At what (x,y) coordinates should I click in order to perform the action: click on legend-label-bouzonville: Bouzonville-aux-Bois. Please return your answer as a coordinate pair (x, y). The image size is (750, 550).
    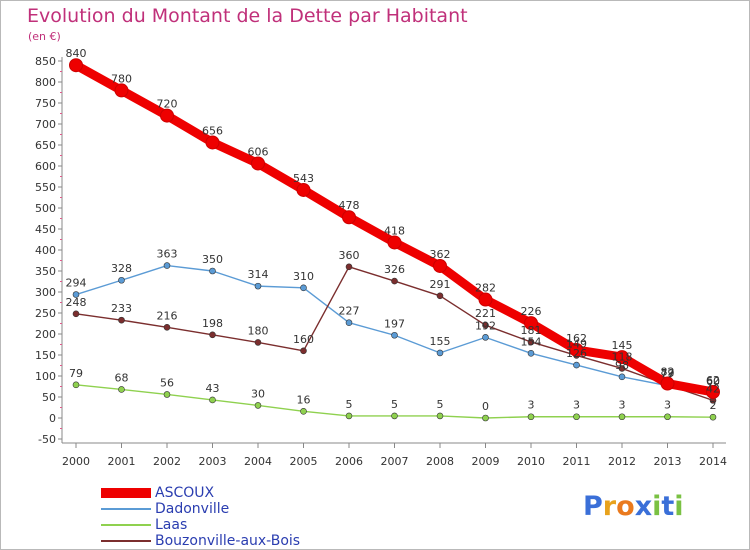
    Looking at the image, I should click on (228, 541).